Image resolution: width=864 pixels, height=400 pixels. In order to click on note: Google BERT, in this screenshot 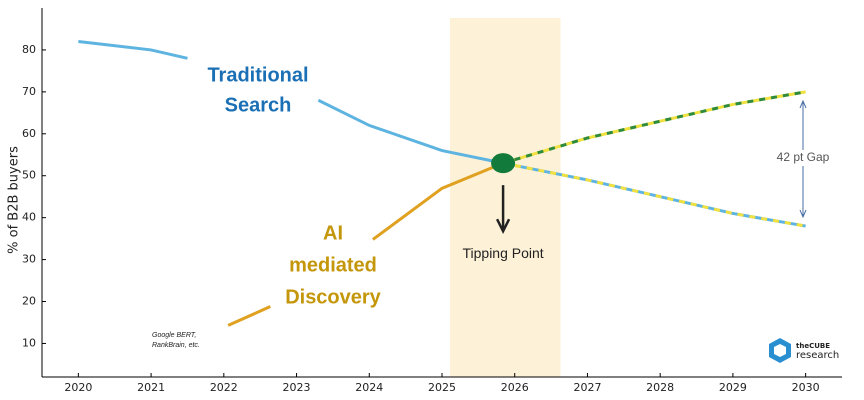, I will do `click(174, 335)`.